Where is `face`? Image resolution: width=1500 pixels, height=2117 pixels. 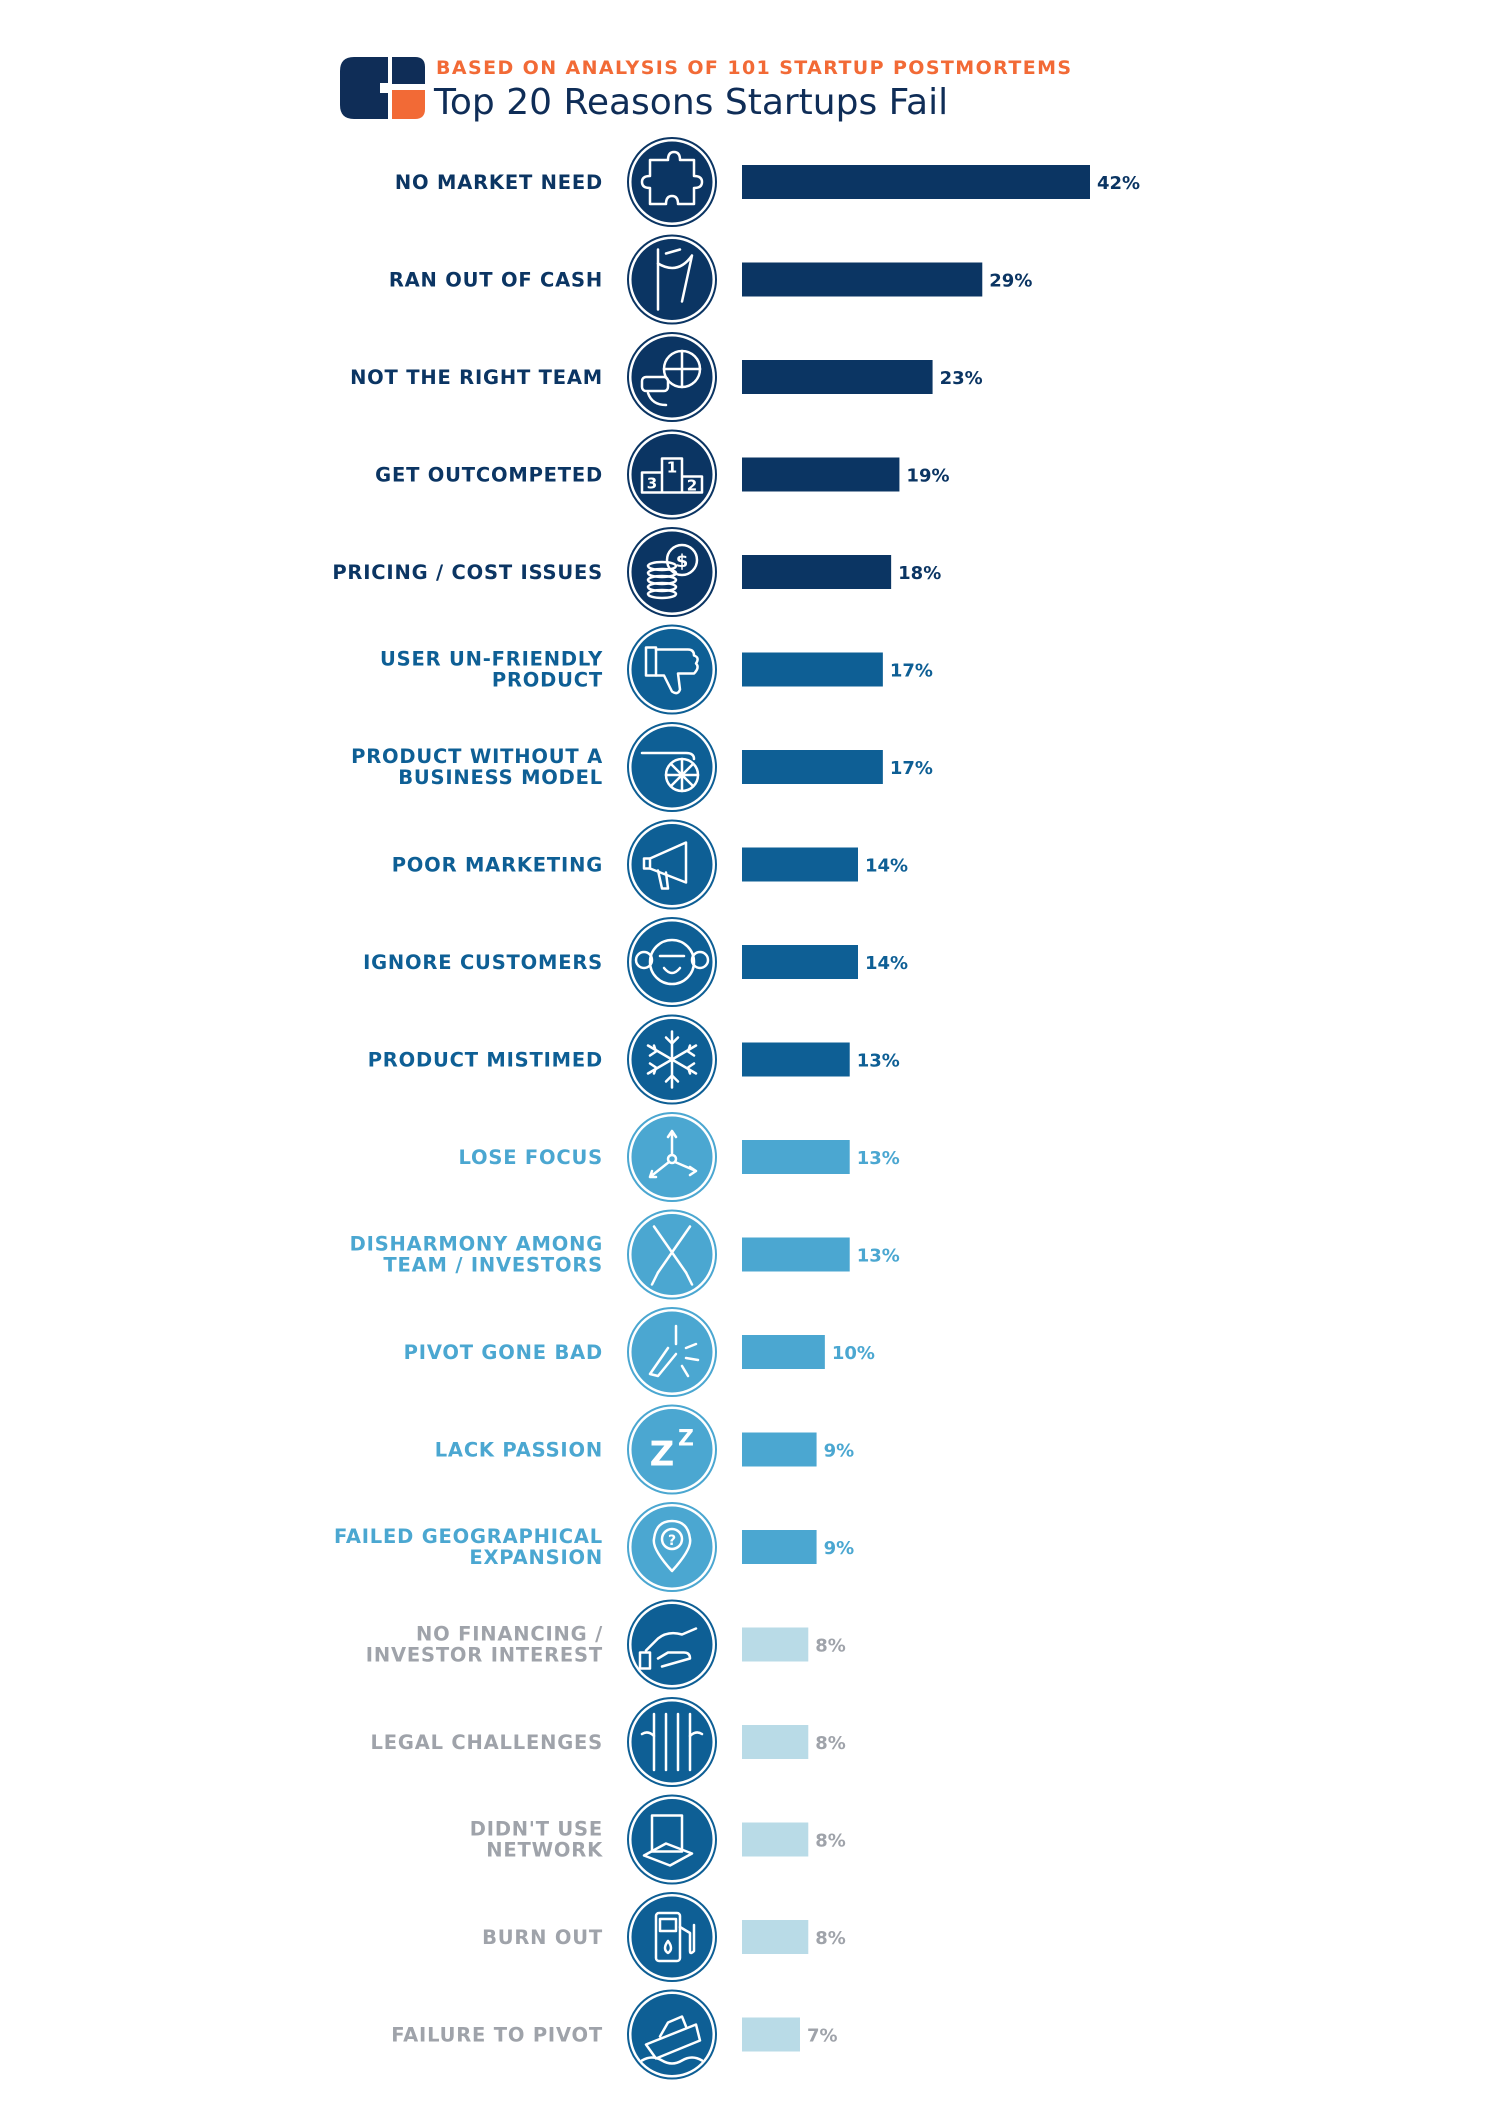
face is located at coordinates (657, 399).